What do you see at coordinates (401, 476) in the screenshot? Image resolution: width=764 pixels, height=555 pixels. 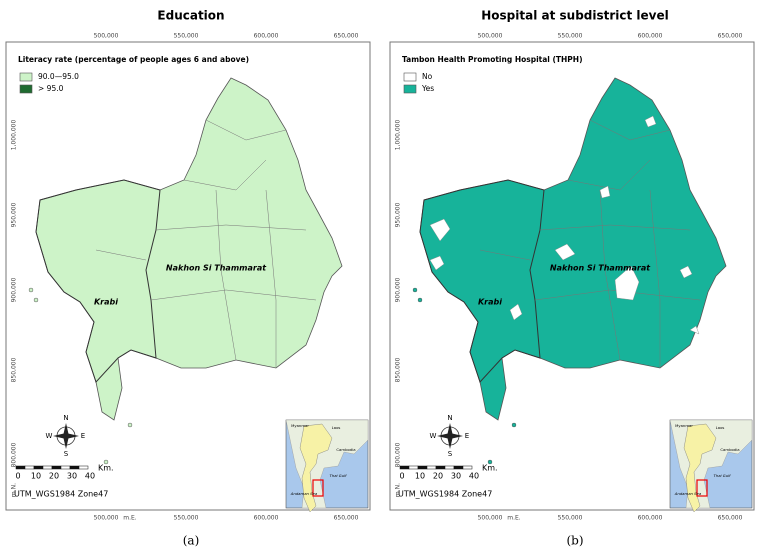 I see `scale-label: 0` at bounding box center [401, 476].